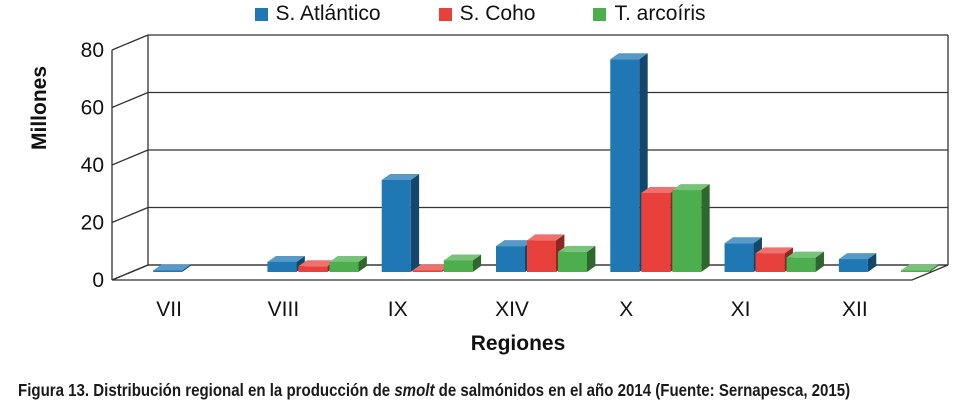 The width and height of the screenshot is (960, 418). Describe the element at coordinates (512, 309) in the screenshot. I see `x-tick-label: XIV` at that location.